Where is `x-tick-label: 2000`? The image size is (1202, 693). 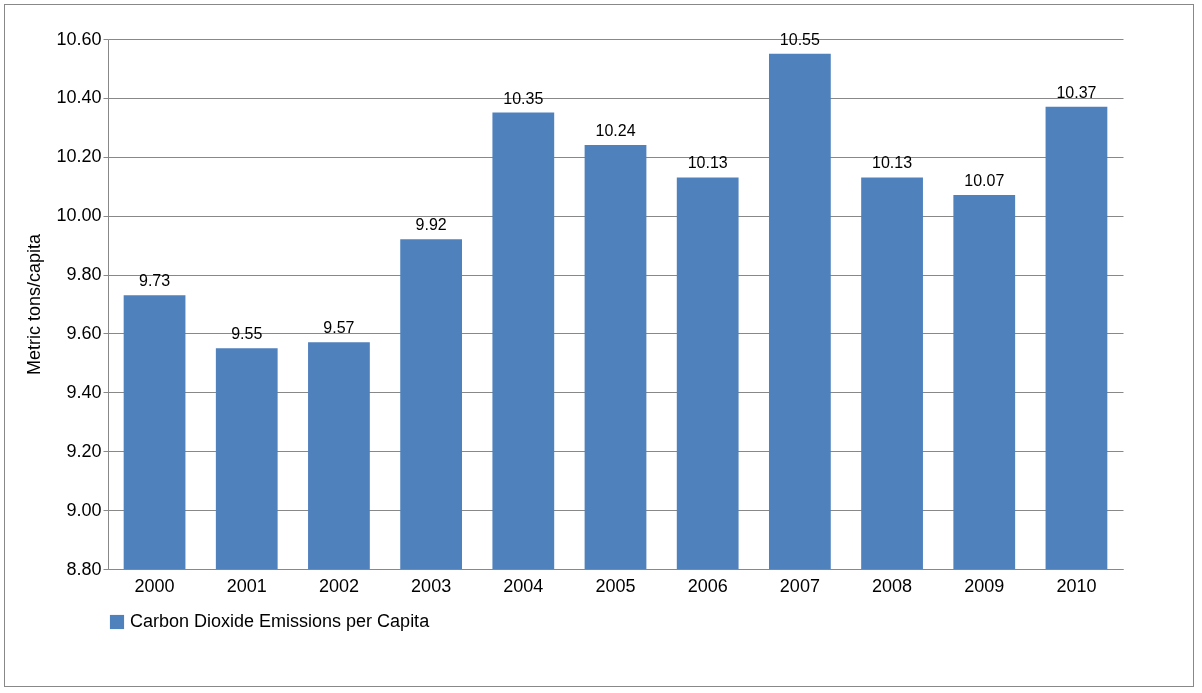 x-tick-label: 2000 is located at coordinates (154, 585).